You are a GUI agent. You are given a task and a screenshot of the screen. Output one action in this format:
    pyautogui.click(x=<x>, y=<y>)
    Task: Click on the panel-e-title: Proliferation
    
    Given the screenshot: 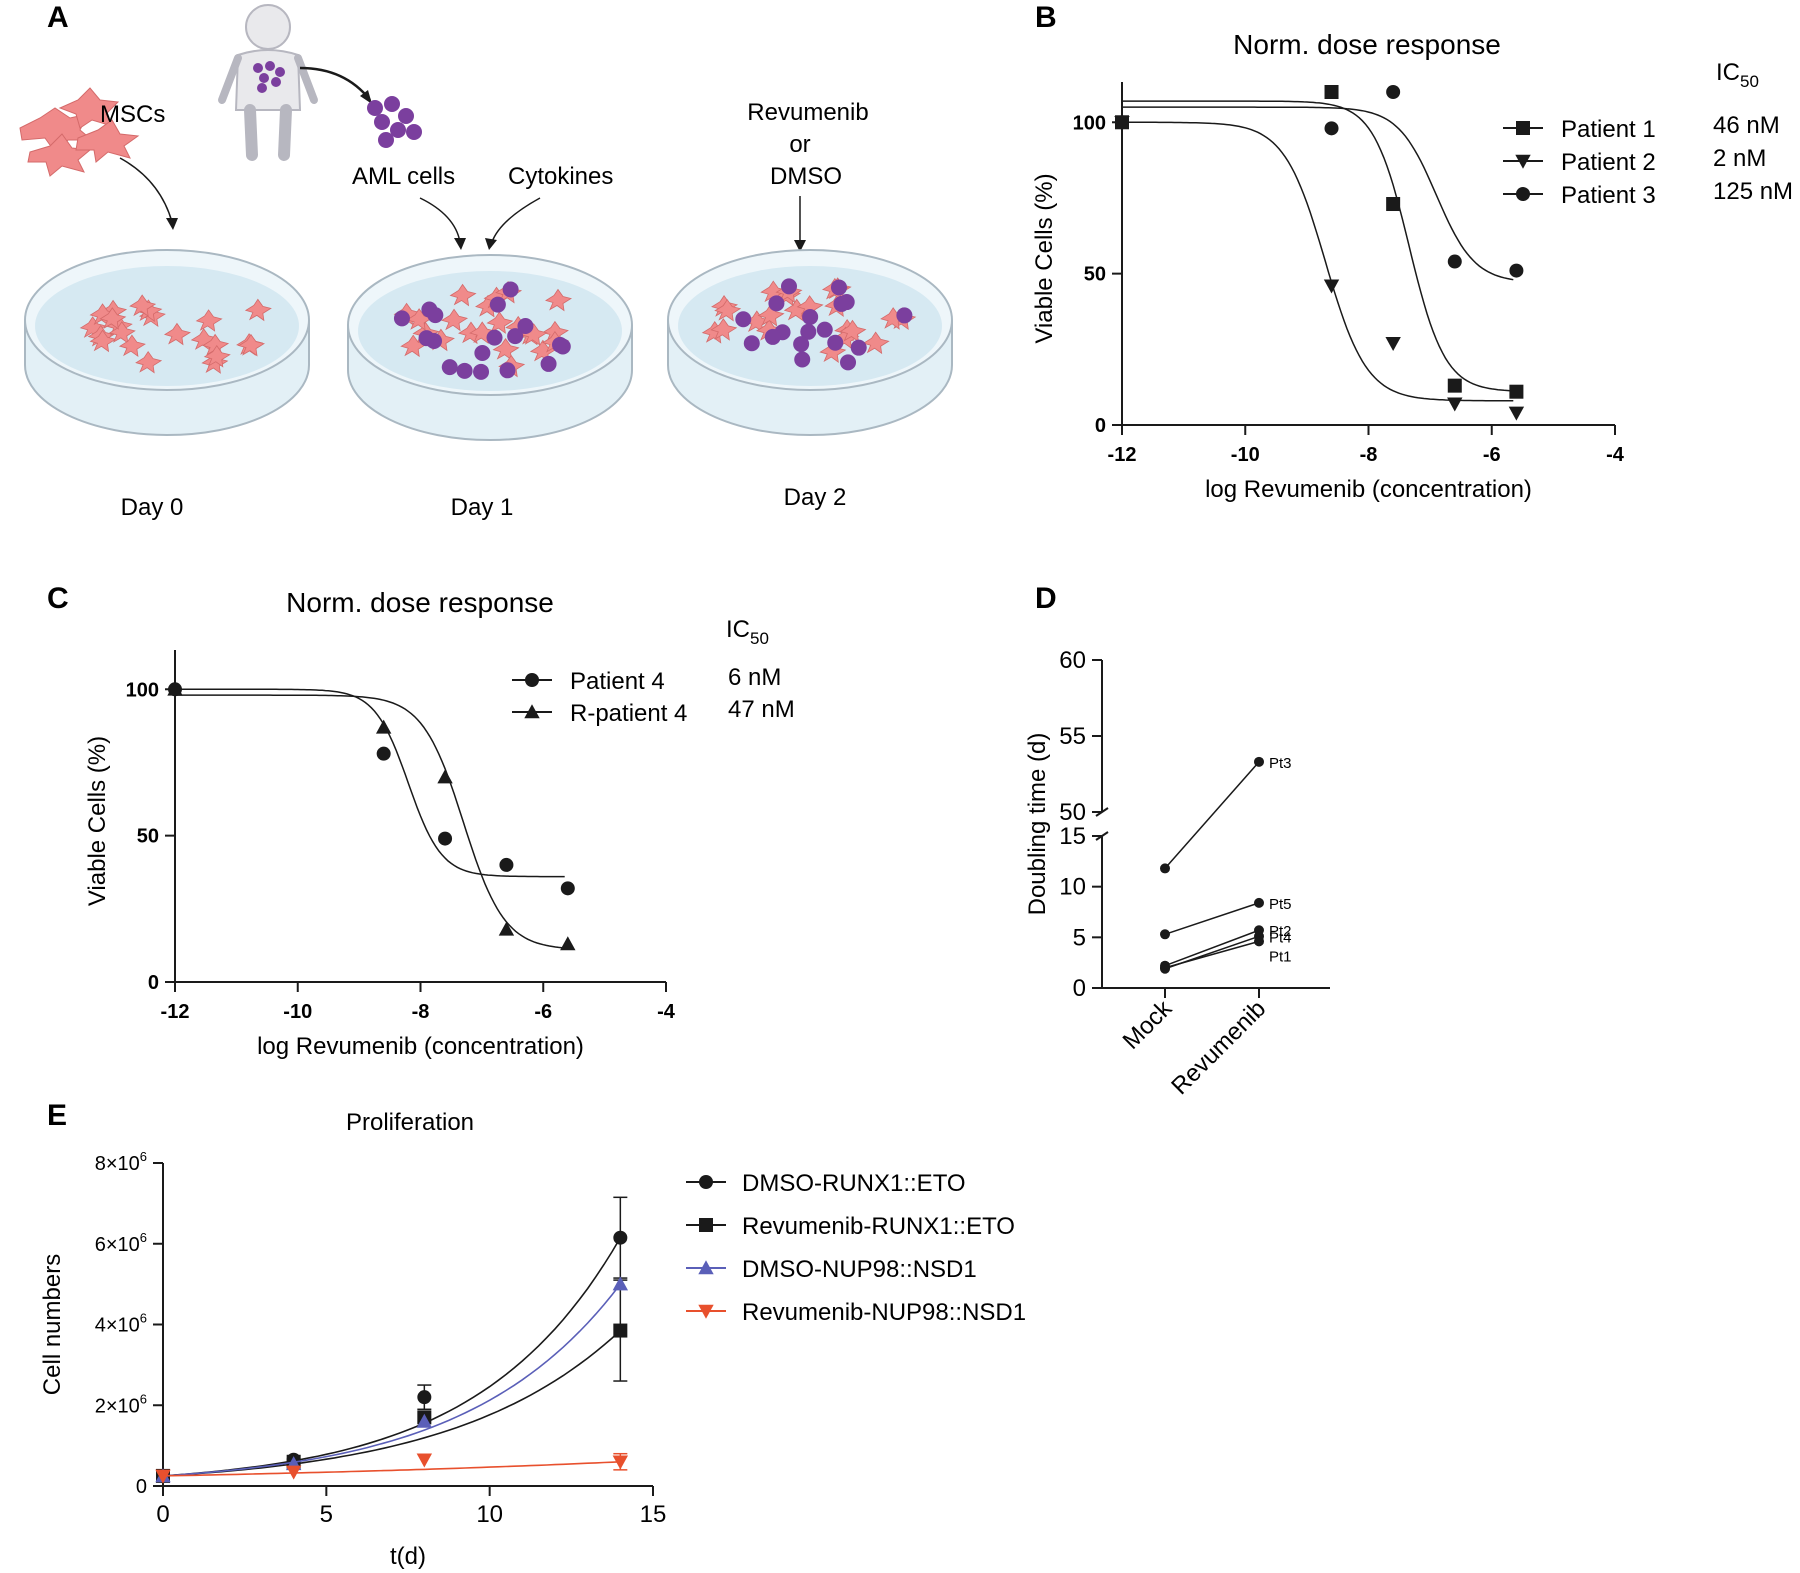 What is the action you would take?
    pyautogui.click(x=410, y=1122)
    